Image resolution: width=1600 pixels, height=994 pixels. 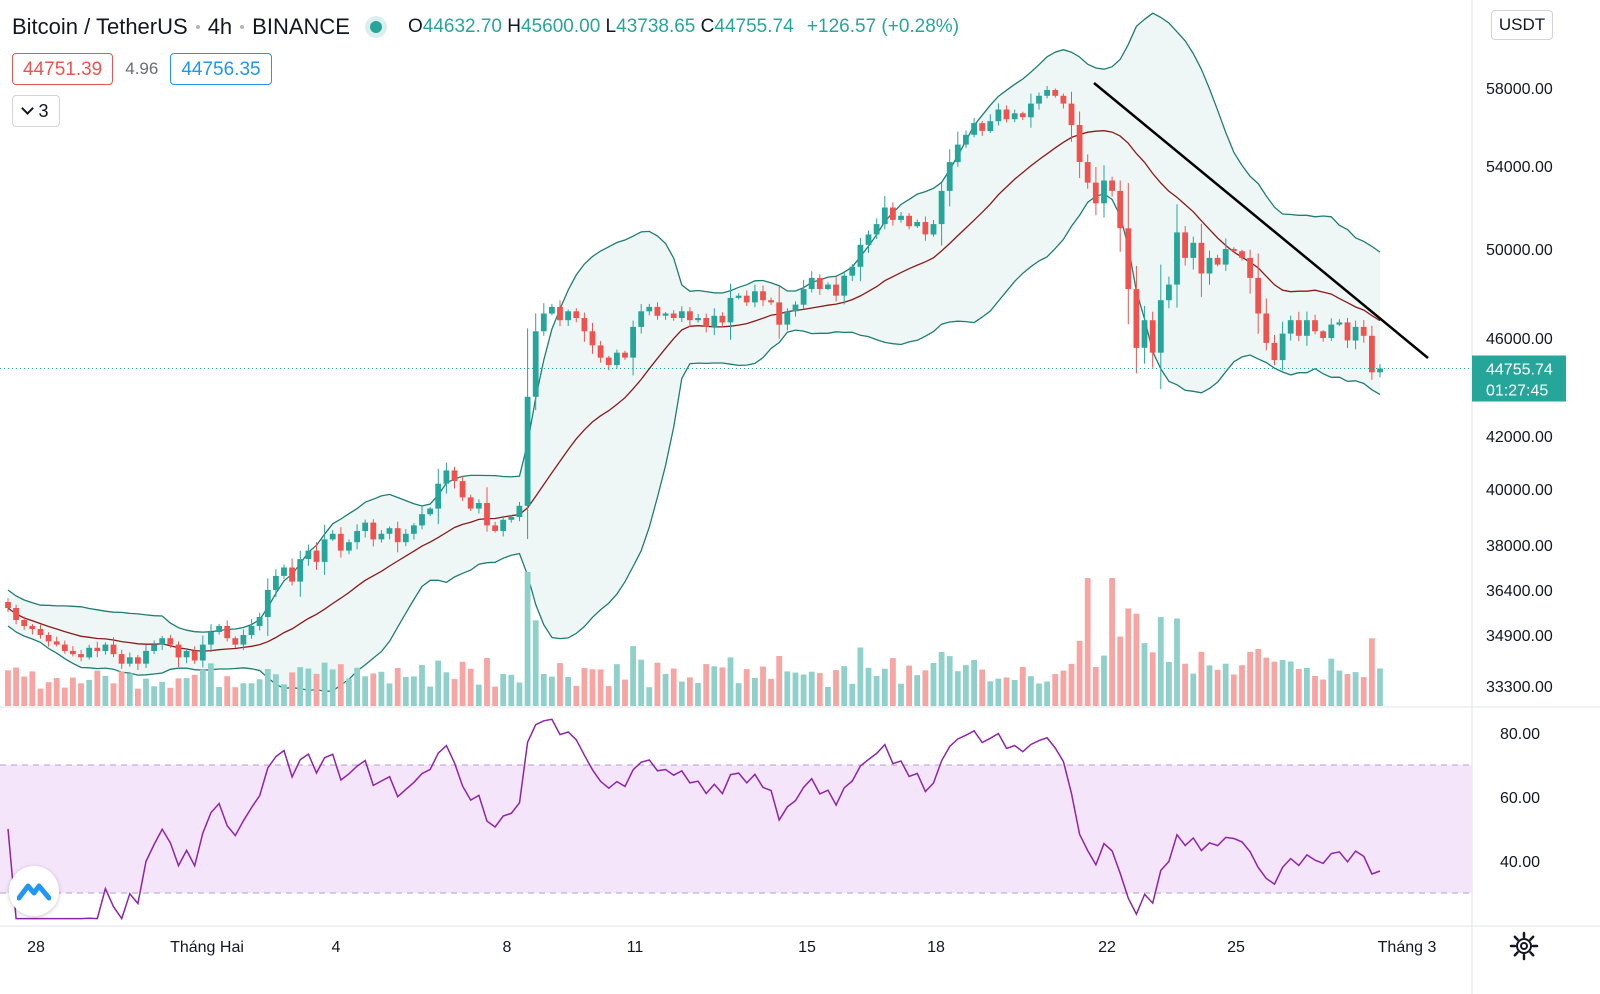 What do you see at coordinates (1524, 946) in the screenshot?
I see `gear-icon` at bounding box center [1524, 946].